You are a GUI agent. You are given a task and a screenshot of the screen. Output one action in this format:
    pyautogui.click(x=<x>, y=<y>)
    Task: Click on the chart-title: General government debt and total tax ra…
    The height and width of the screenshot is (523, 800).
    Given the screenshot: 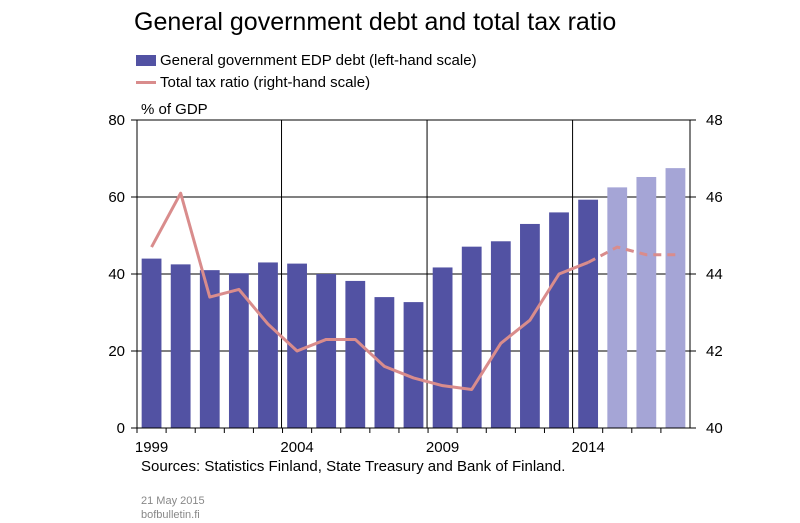 What is the action you would take?
    pyautogui.click(x=375, y=22)
    